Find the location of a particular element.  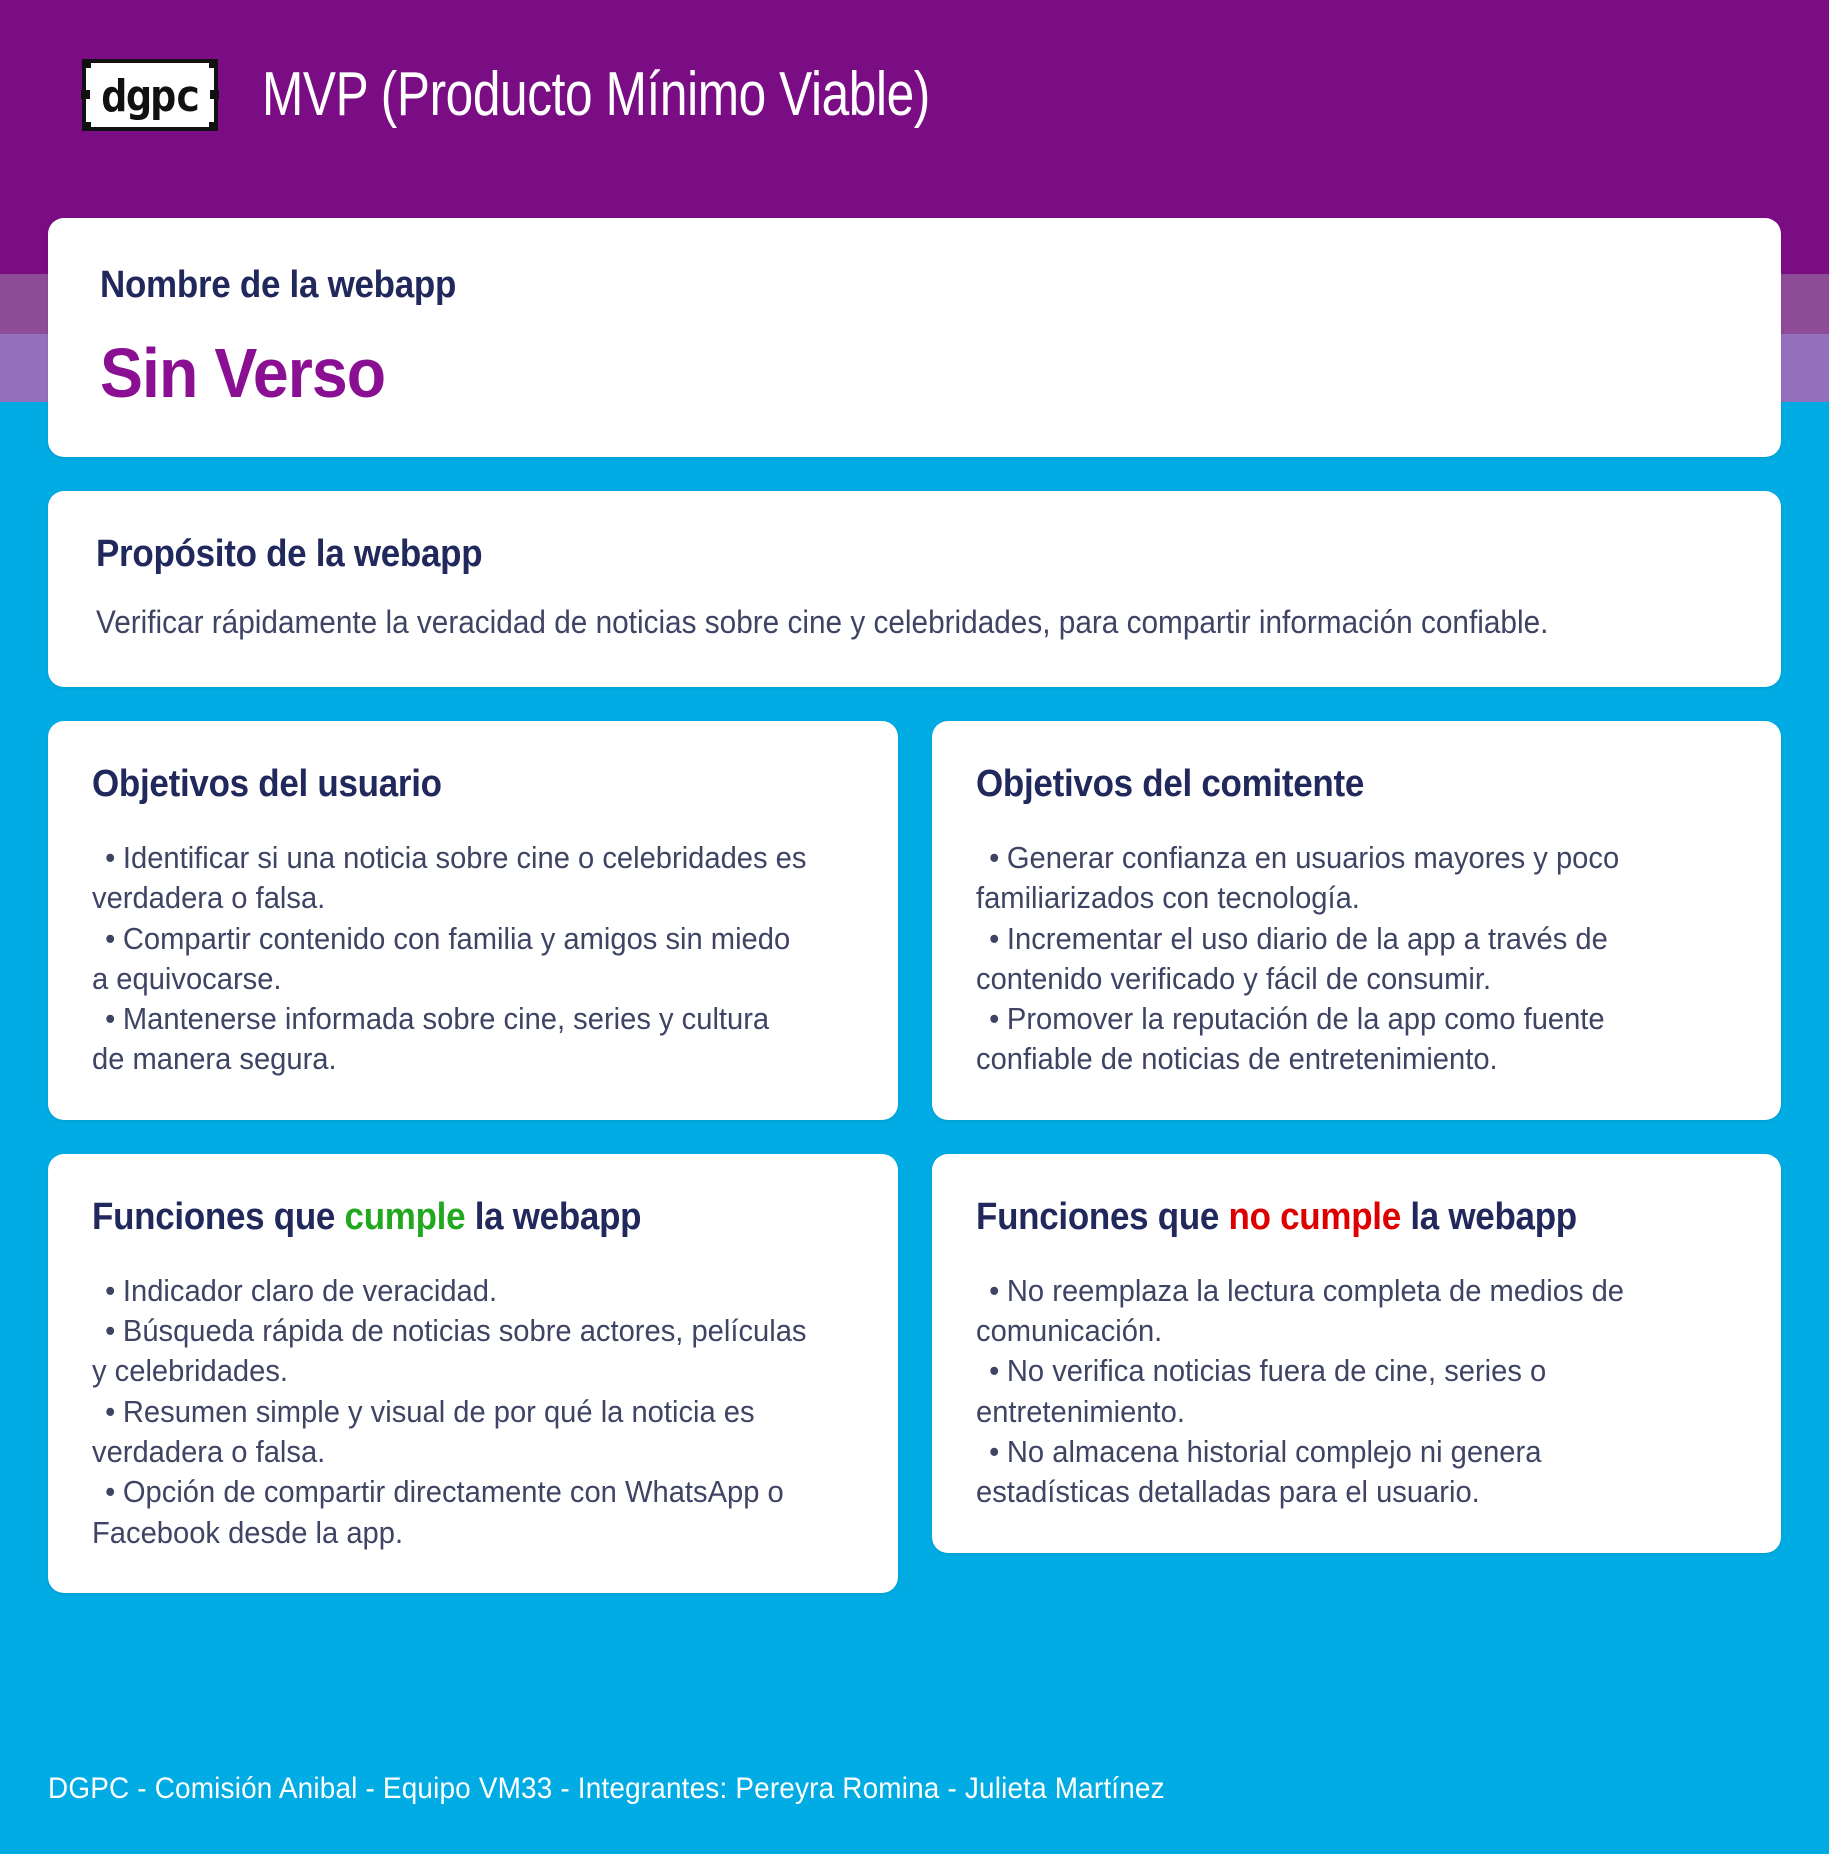

functions-fulfilled-title: Funciones que cumple la webapp is located at coordinates (442, 1217).